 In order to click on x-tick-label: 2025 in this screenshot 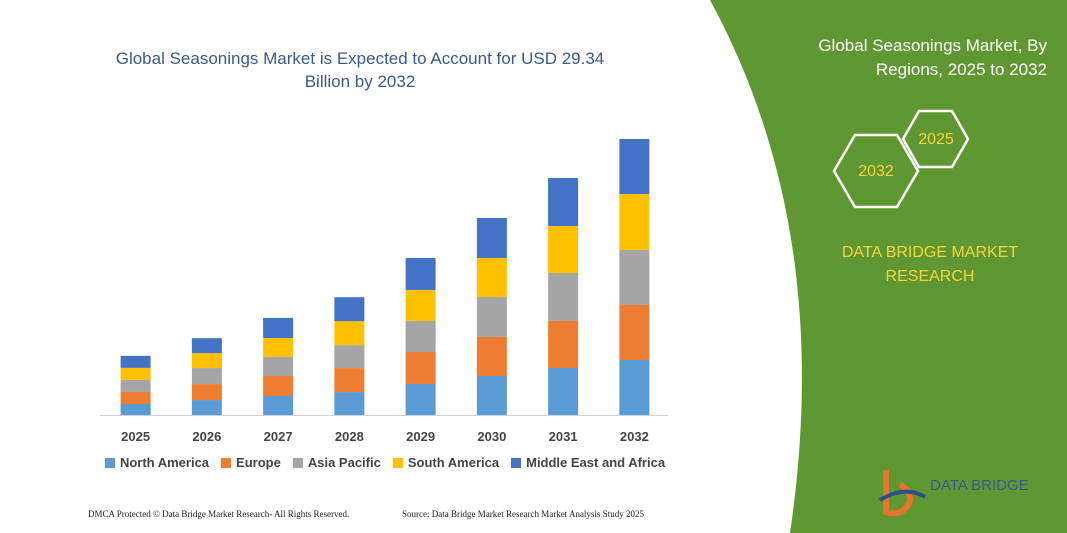, I will do `click(135, 436)`.